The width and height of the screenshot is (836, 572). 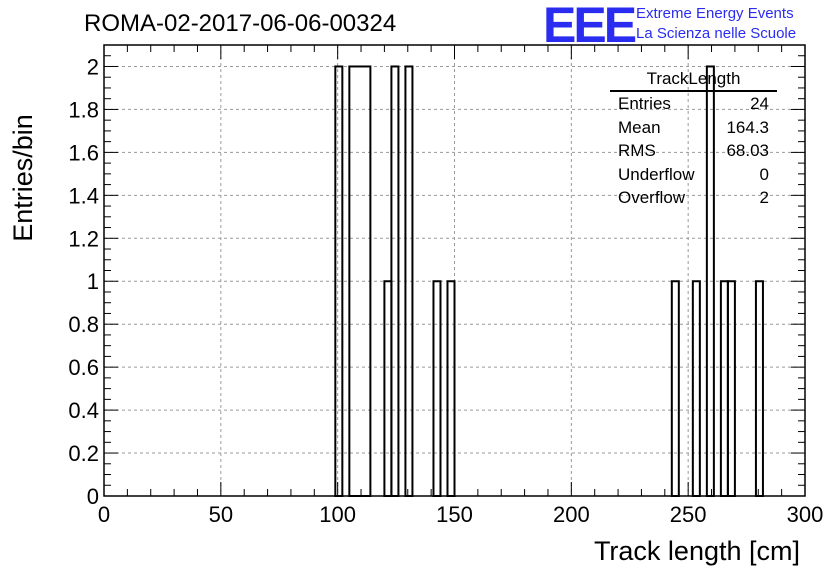 I want to click on x-tick-label: 250, so click(x=688, y=514).